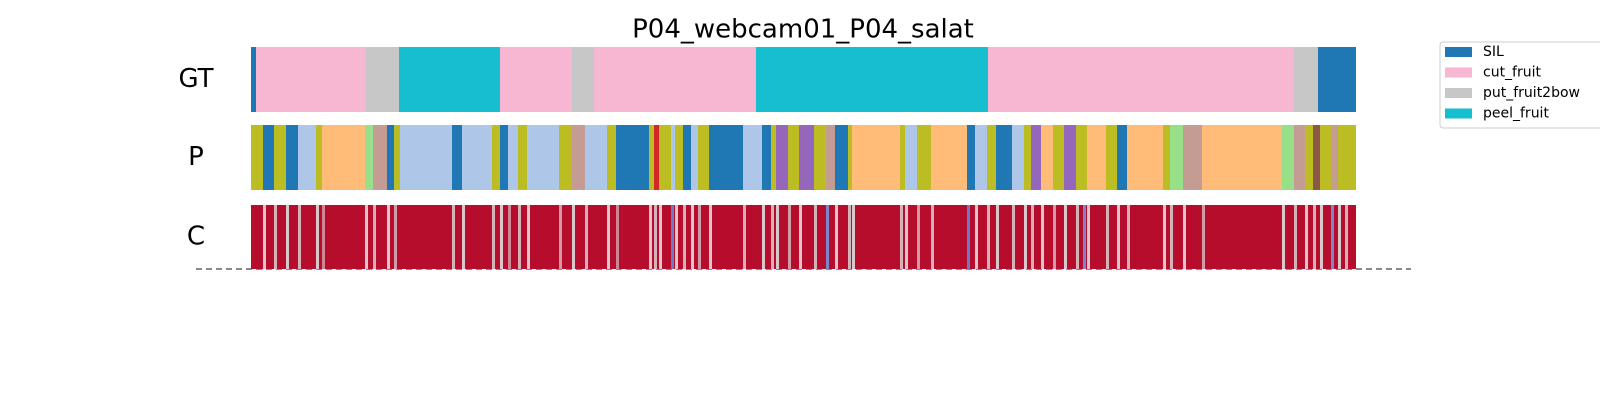  Describe the element at coordinates (803, 30) in the screenshot. I see `chart-title: P04_webcam01_P04_salat` at that location.